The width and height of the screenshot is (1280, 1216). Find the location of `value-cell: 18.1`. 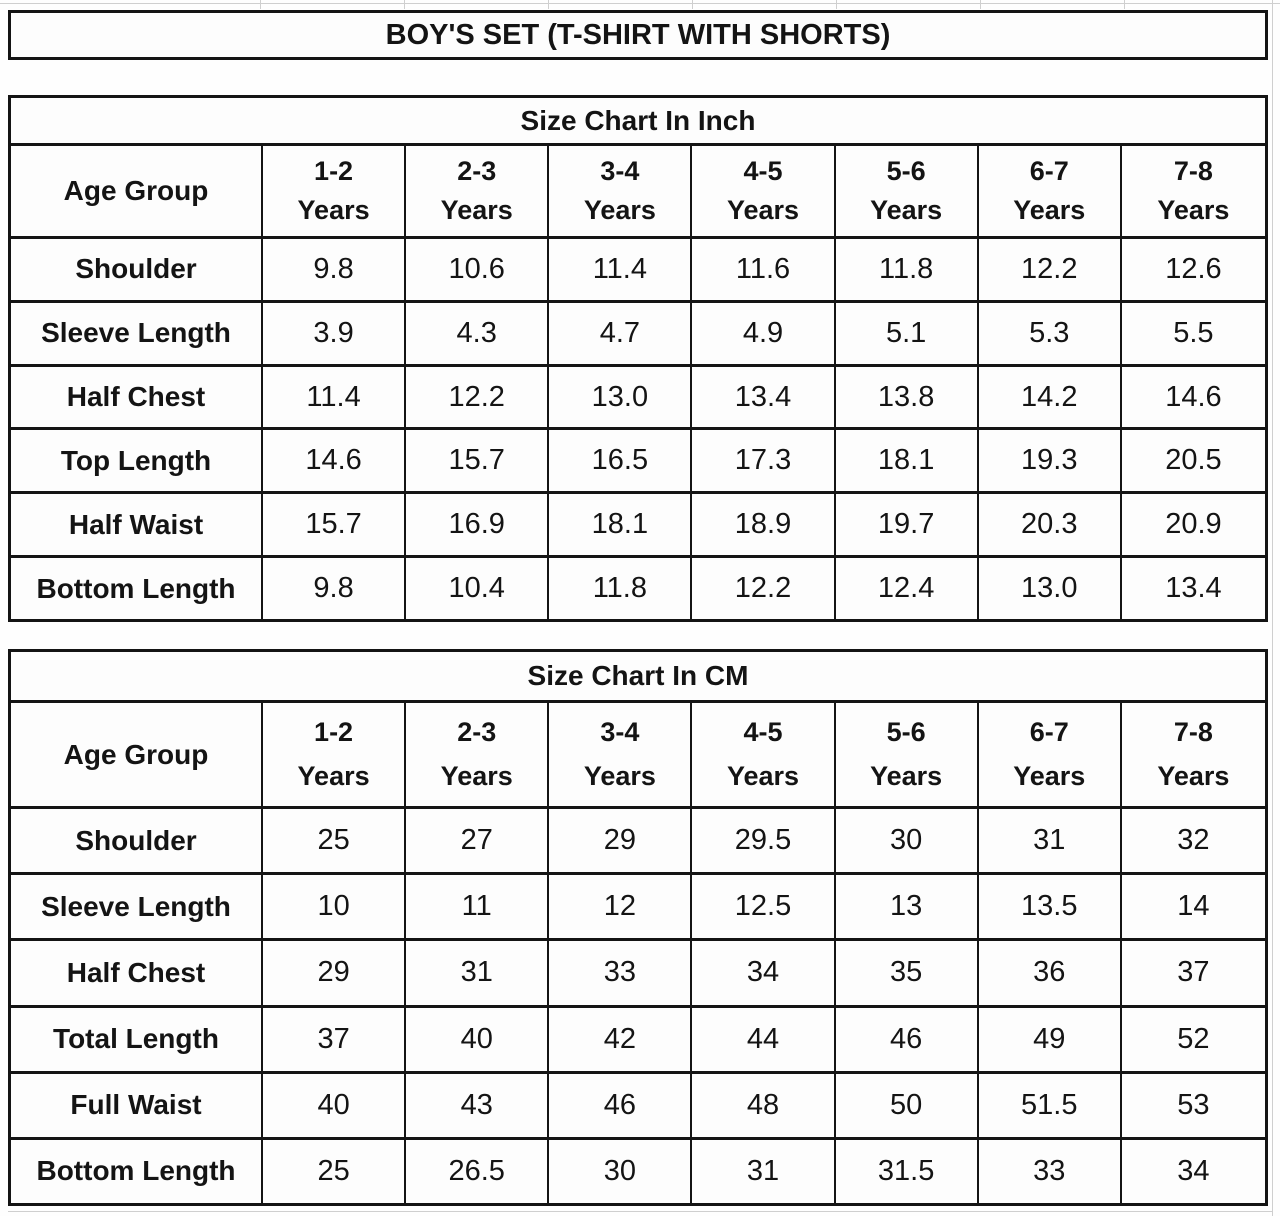

value-cell: 18.1 is located at coordinates (621, 525).